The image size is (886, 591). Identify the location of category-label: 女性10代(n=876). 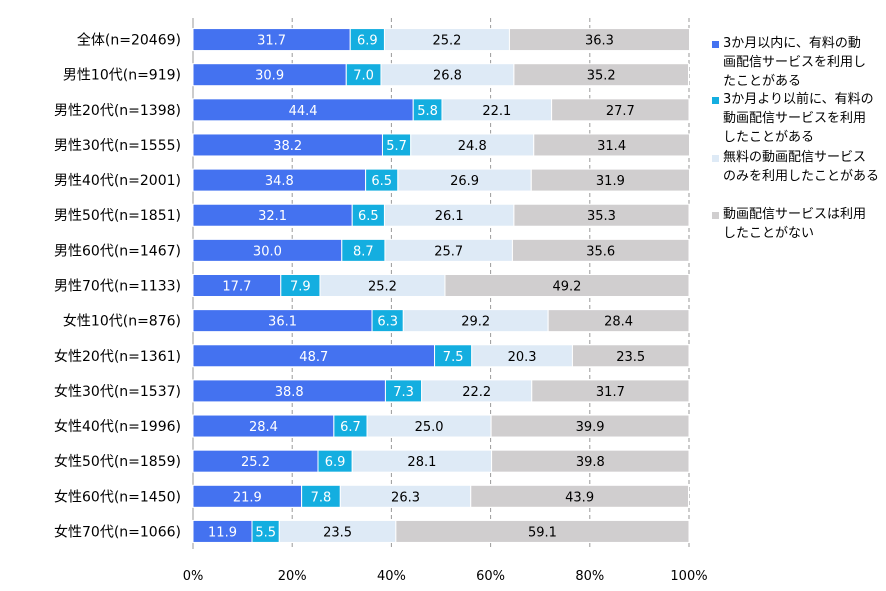
(122, 321).